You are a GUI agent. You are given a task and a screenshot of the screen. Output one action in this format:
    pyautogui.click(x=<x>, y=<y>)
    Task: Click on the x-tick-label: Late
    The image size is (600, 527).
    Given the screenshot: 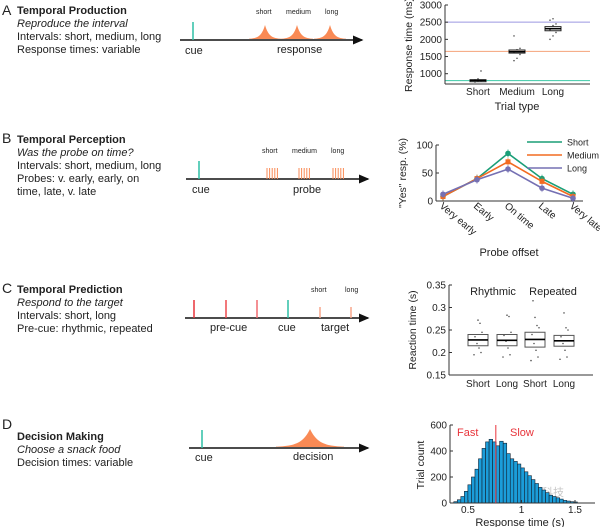 What is the action you would take?
    pyautogui.click(x=547, y=211)
    